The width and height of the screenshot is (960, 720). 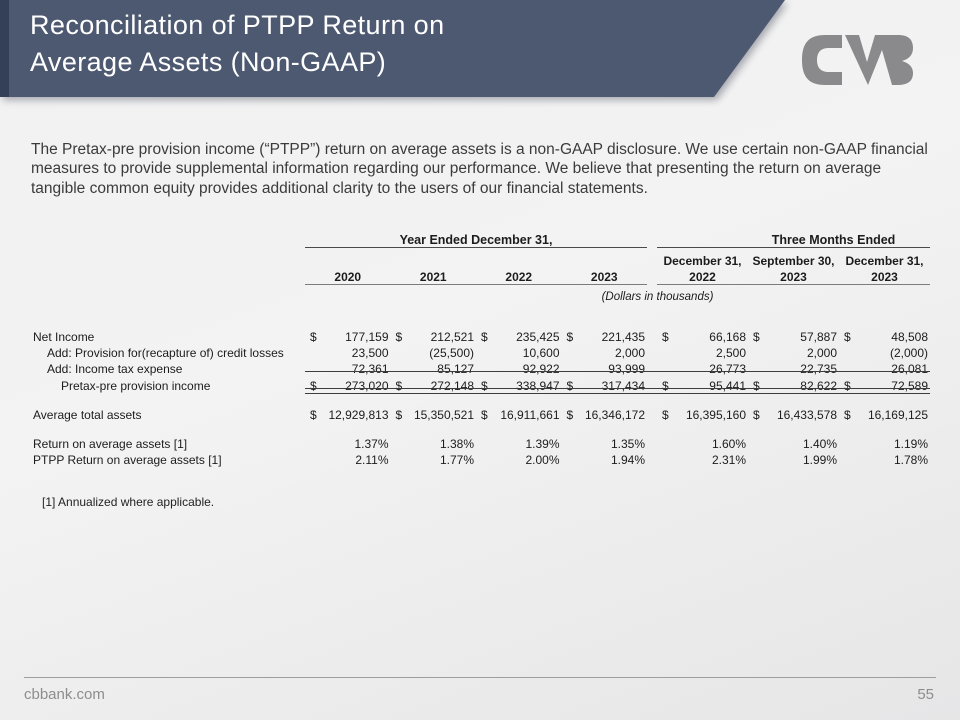 I want to click on cell-value: 1.99%, so click(x=819, y=460).